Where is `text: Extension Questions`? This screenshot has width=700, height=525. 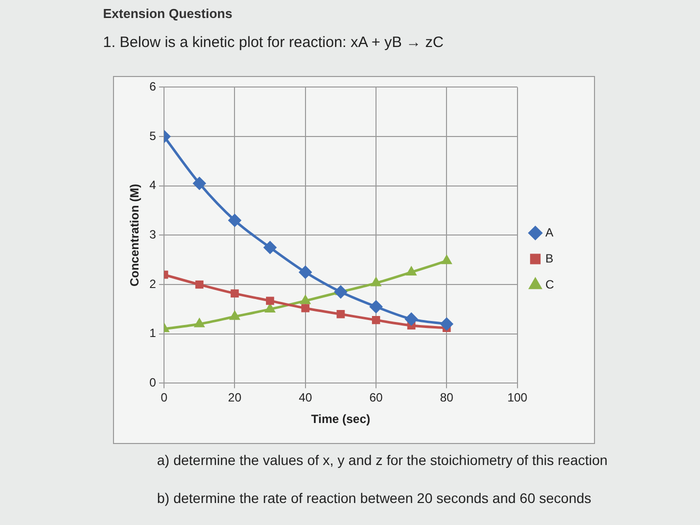 text: Extension Questions is located at coordinates (167, 13).